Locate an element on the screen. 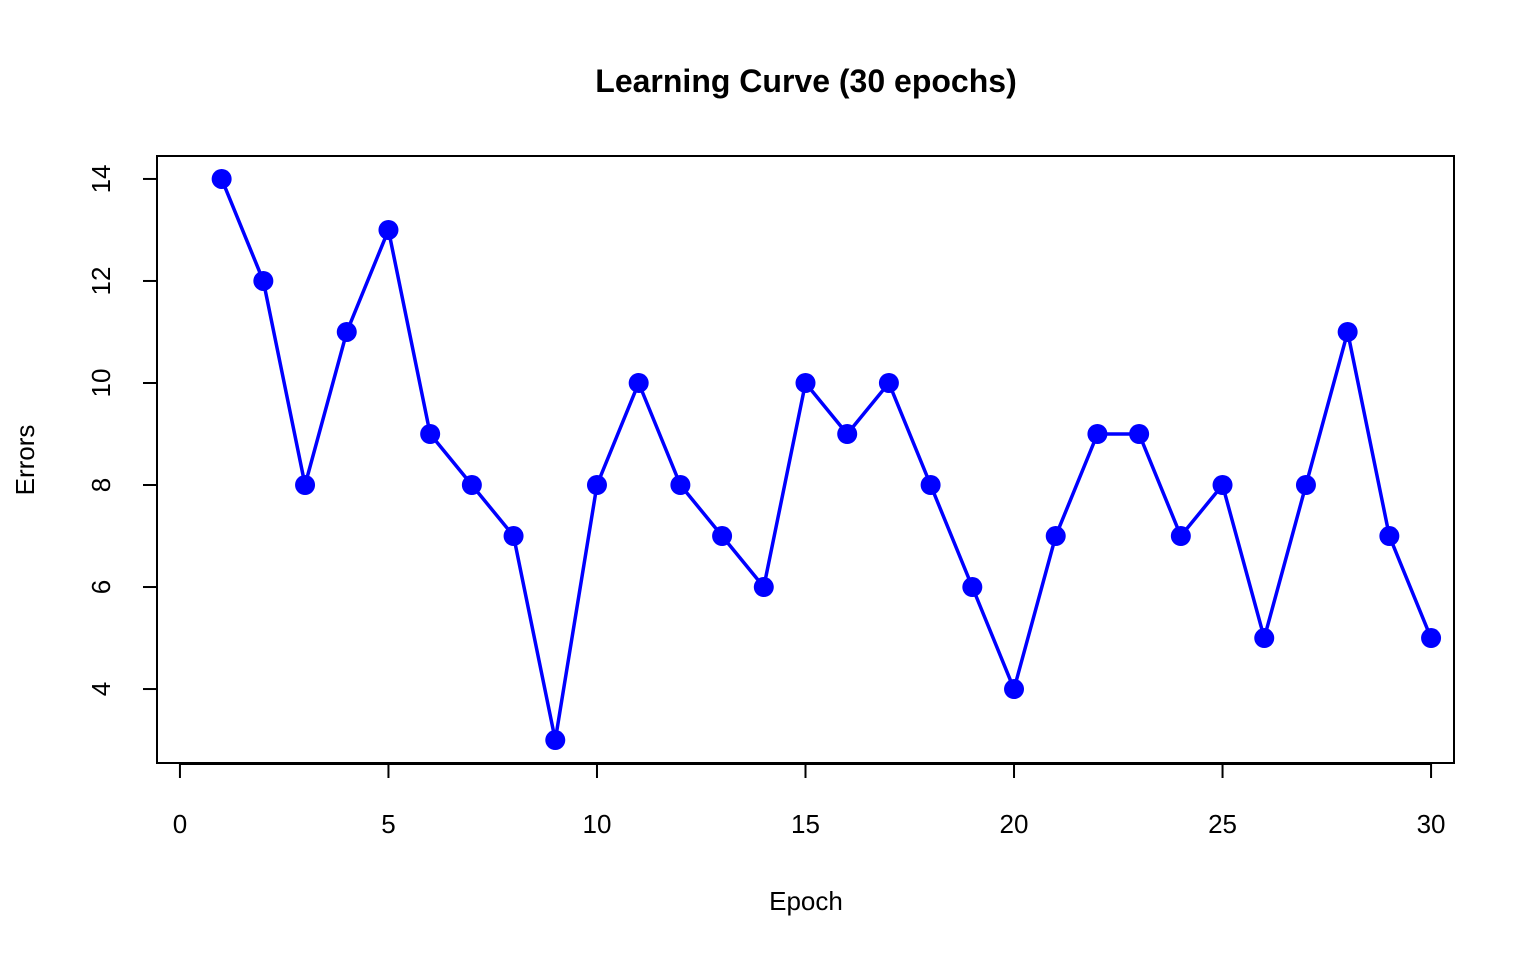  y-axis: 4 6 8 10 12 14 is located at coordinates (122, 430).